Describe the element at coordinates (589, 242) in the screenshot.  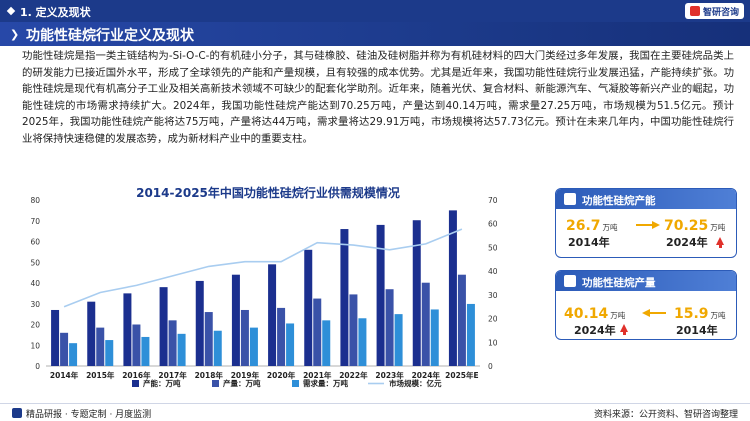
I see `capacity-start-year: 2014年` at that location.